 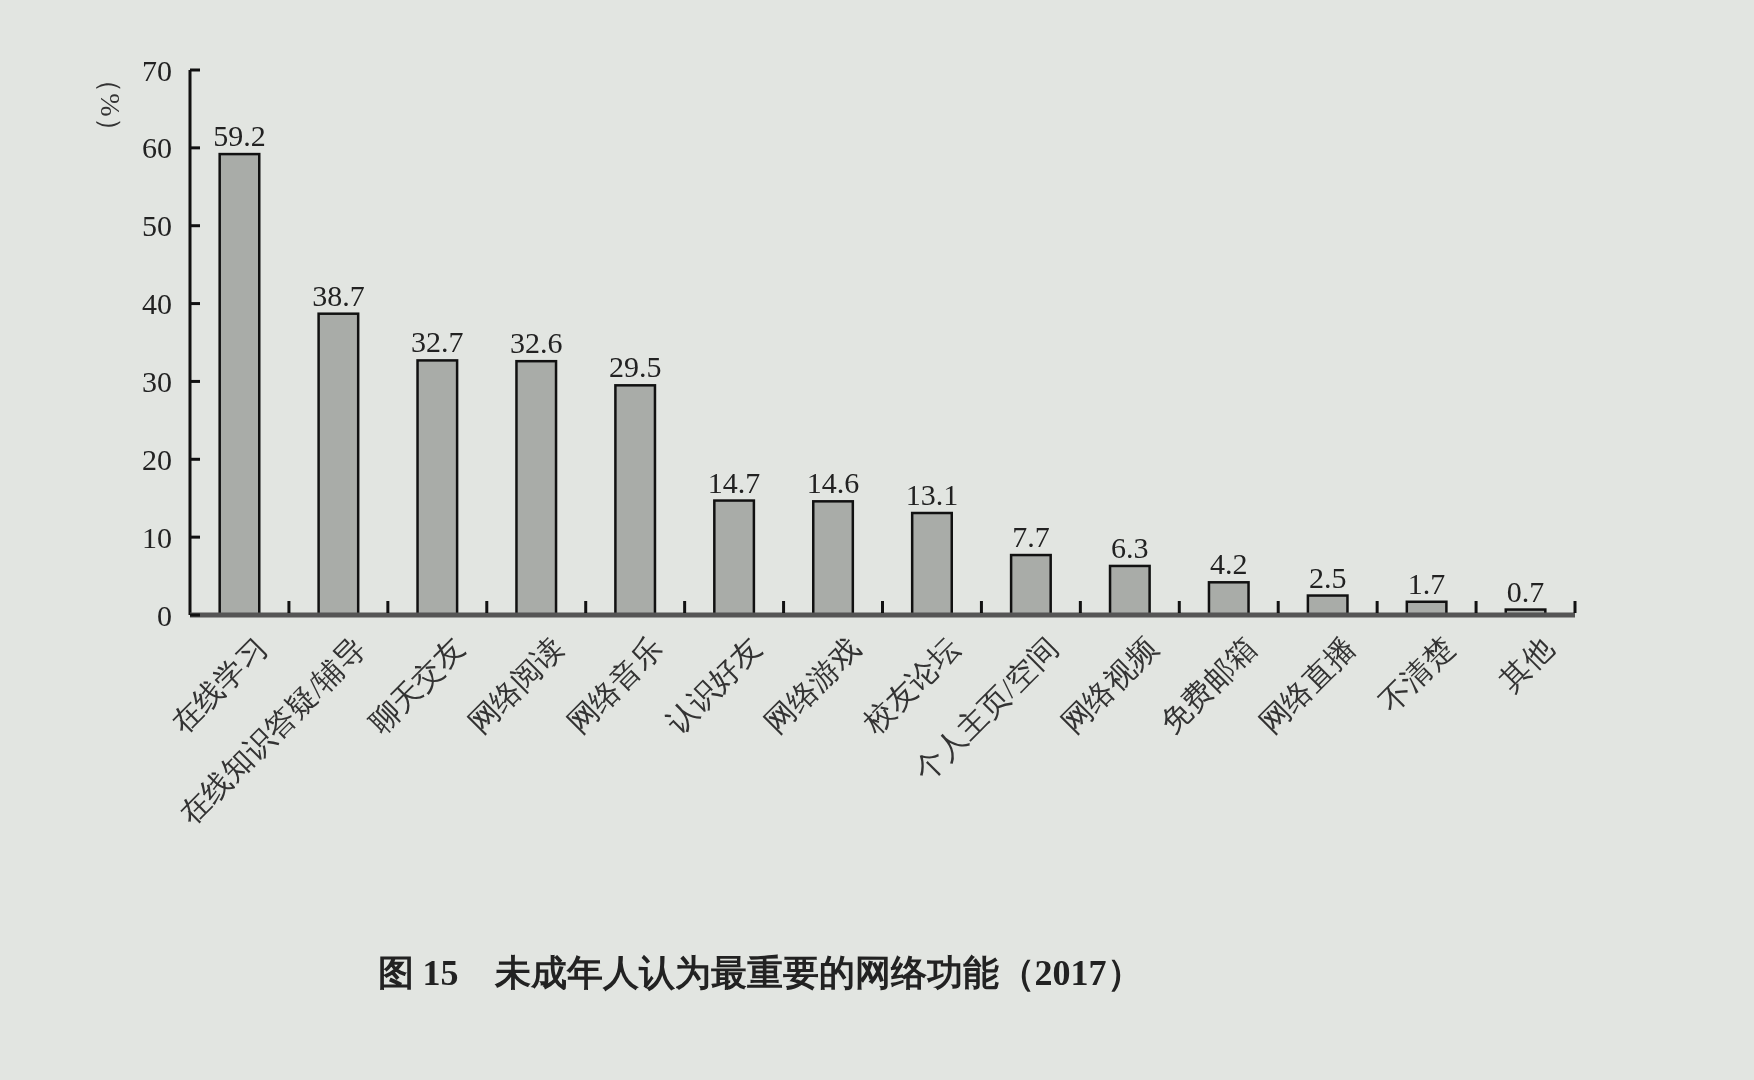 I want to click on data-label: 2.5, so click(x=1327, y=577).